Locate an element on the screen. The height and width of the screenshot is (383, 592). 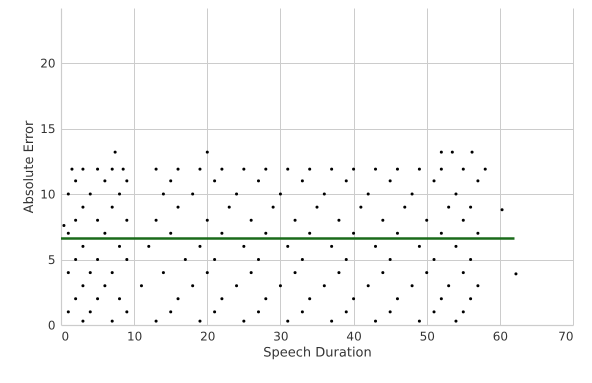
x-tick-label: 50 is located at coordinates (427, 337).